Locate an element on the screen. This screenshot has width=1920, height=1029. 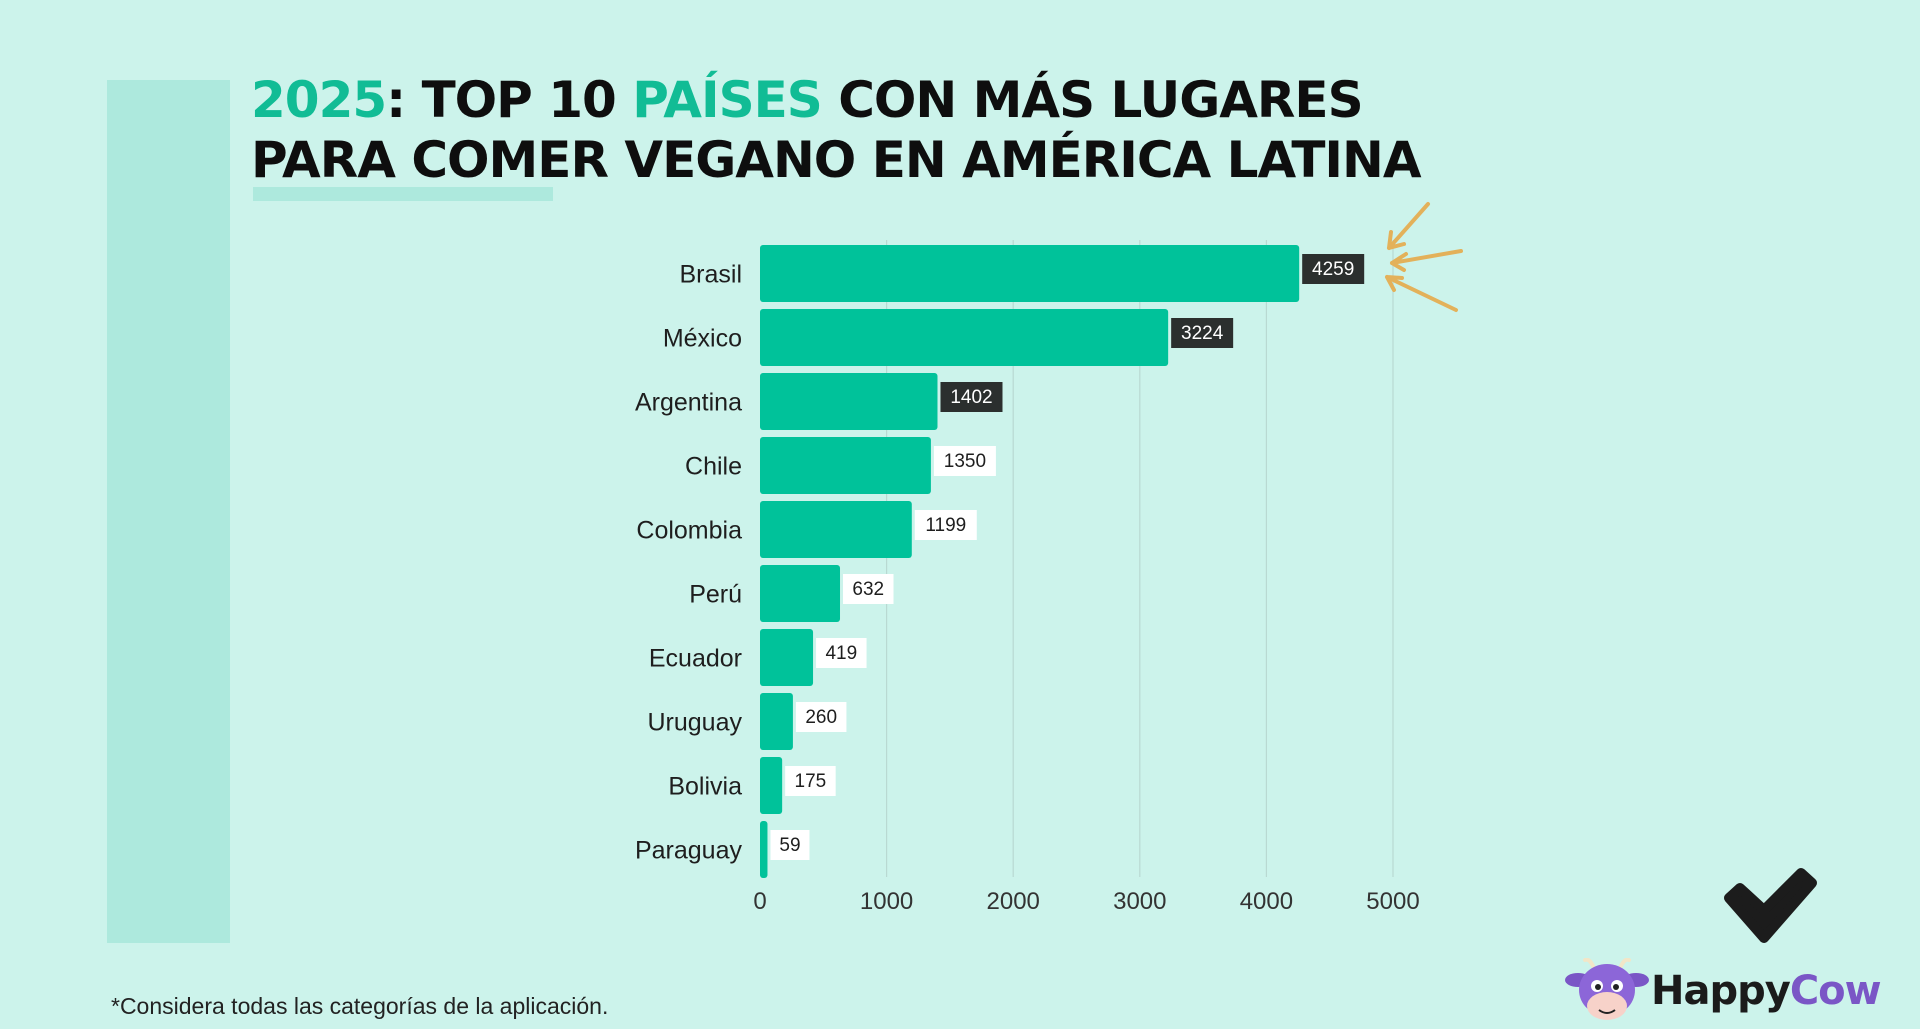
x-tick-label: 4000 is located at coordinates (1266, 901).